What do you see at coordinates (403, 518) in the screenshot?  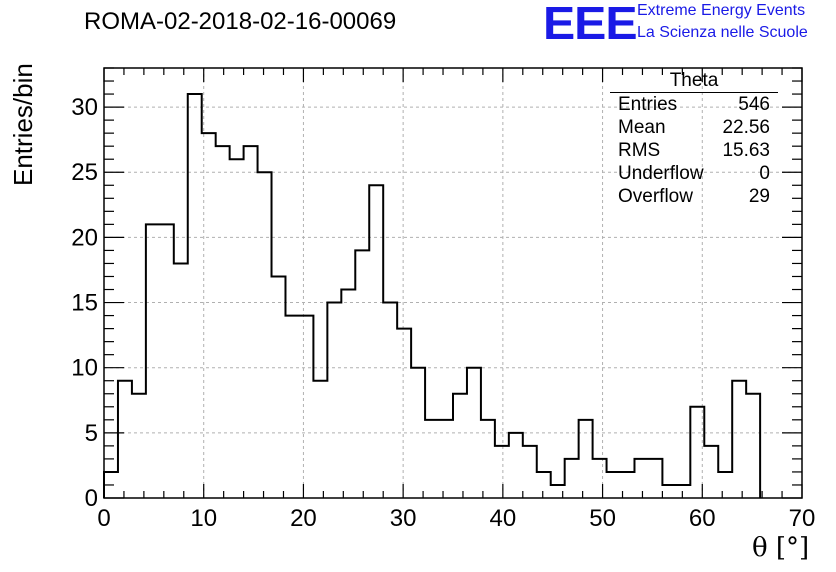 I see `x-tick-label: 30` at bounding box center [403, 518].